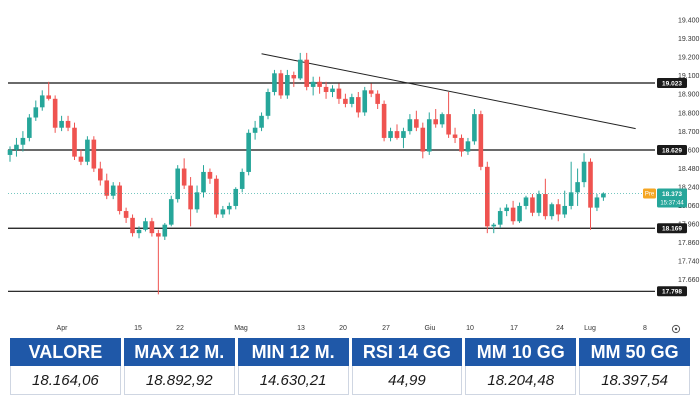 The image size is (700, 400). What do you see at coordinates (645, 328) in the screenshot?
I see `x-tick-label: 8` at bounding box center [645, 328].